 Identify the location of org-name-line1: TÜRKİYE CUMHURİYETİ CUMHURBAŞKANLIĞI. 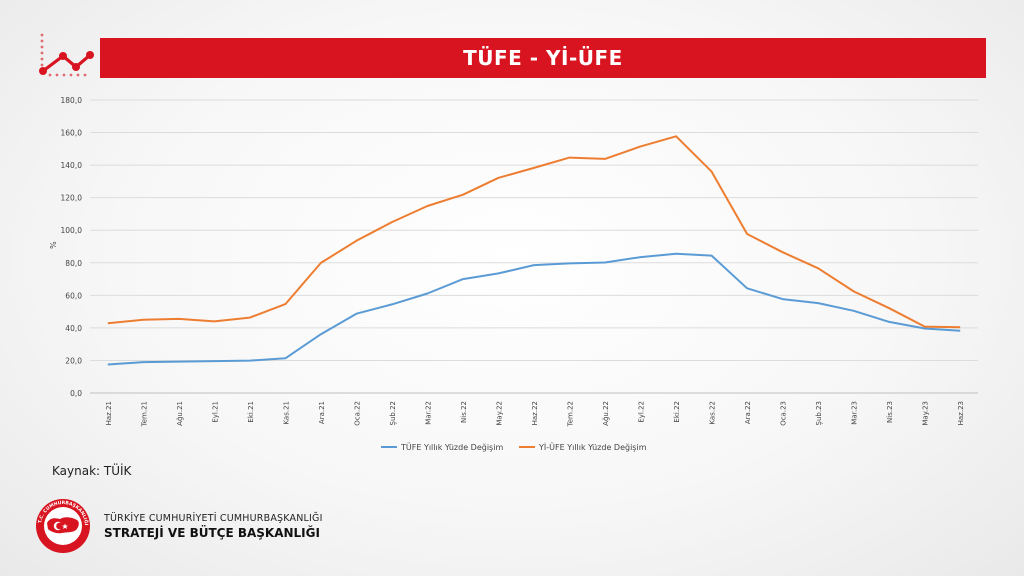
(213, 518).